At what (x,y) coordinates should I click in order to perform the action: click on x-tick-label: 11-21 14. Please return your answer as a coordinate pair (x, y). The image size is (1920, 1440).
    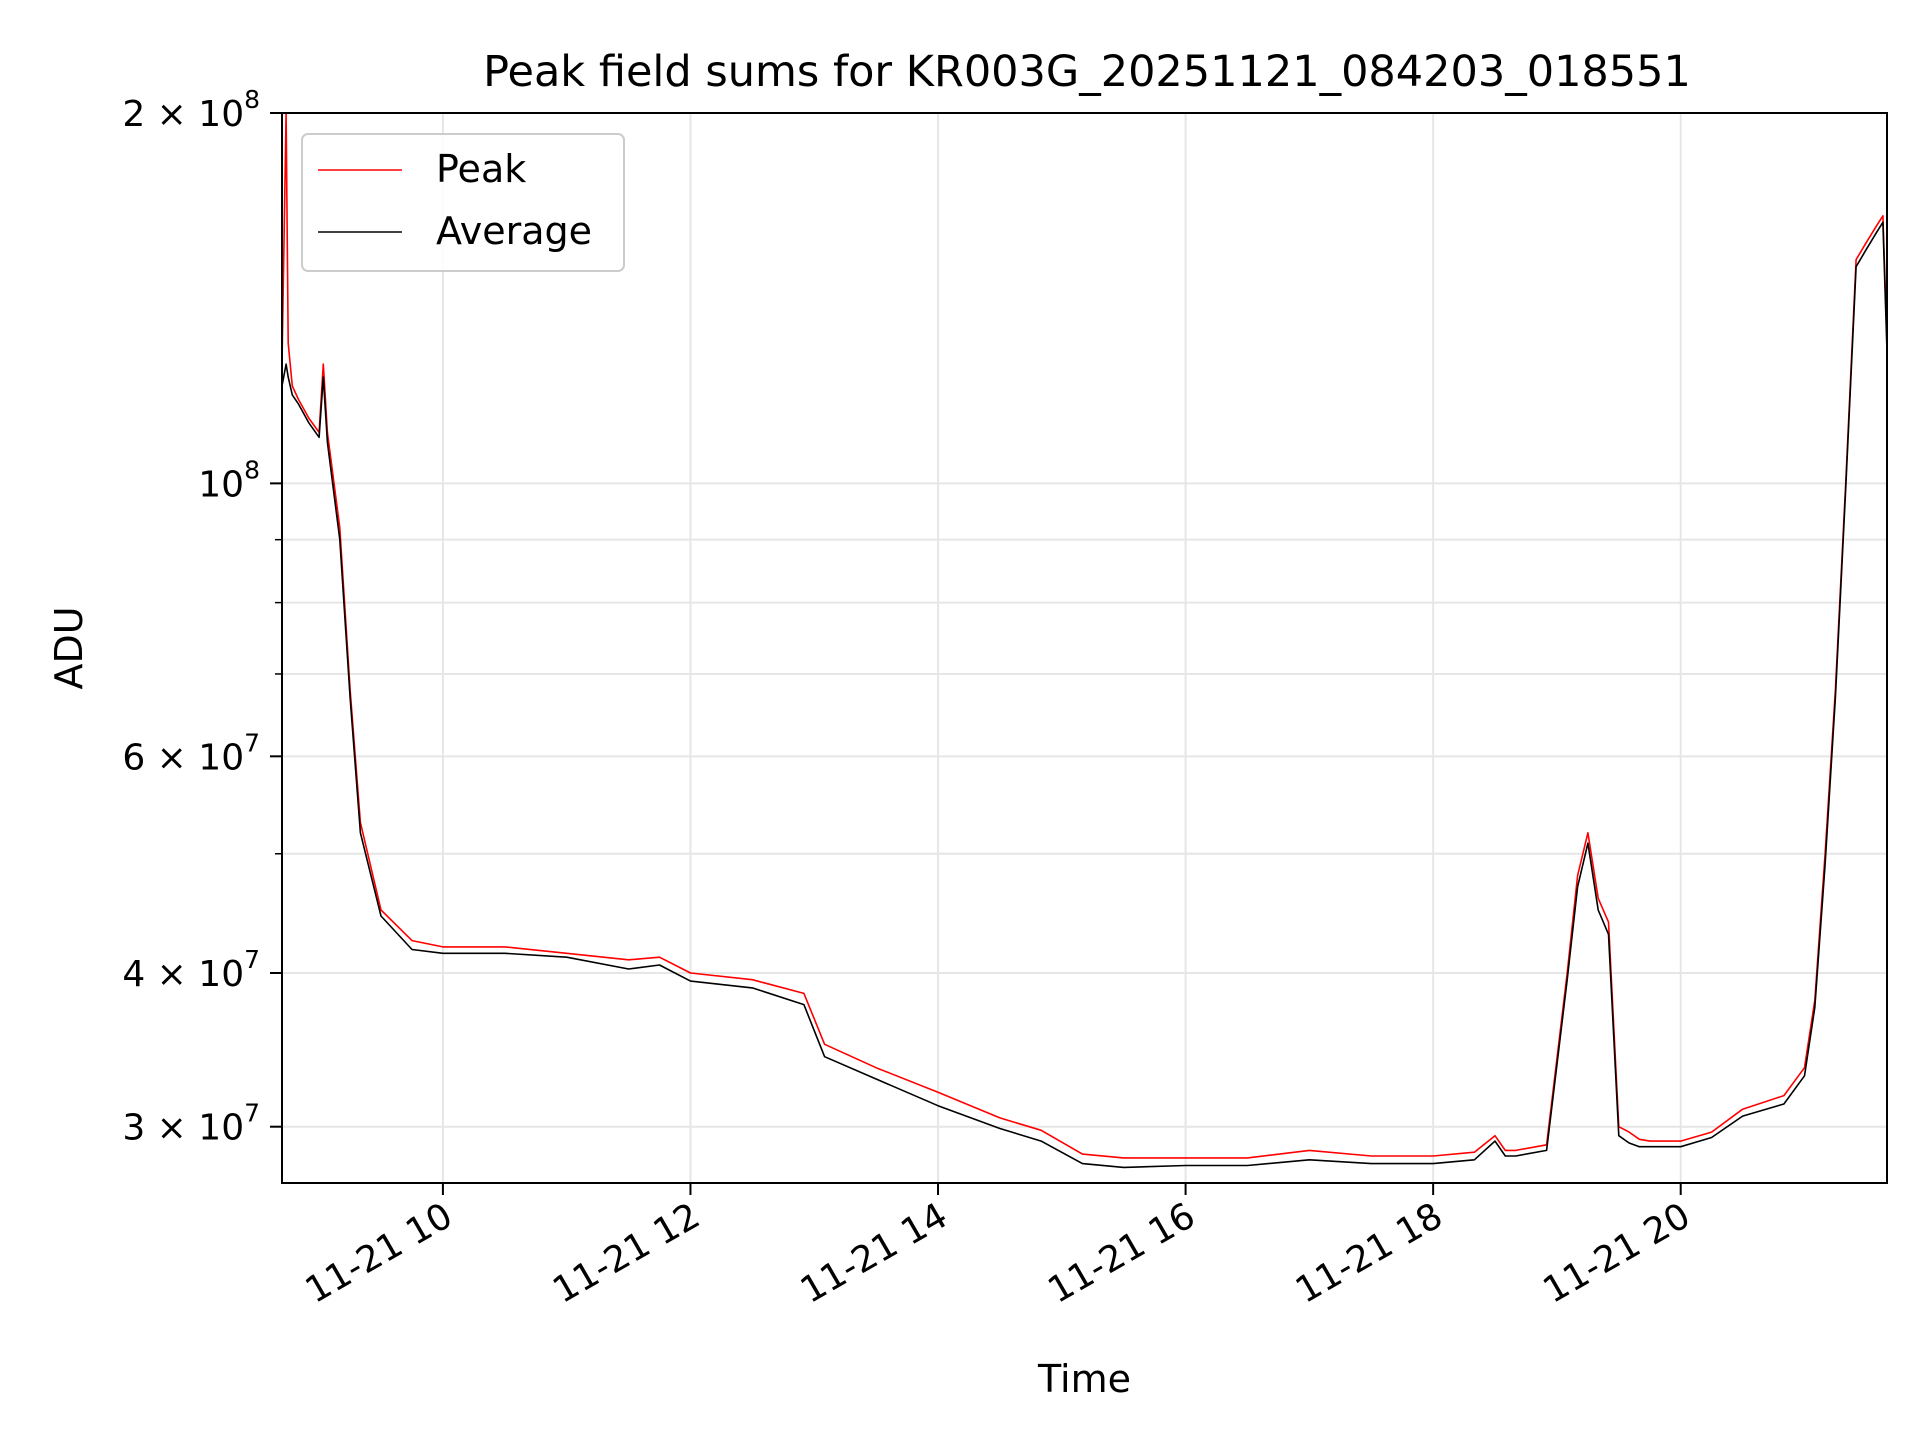
    Looking at the image, I should click on (874, 1253).